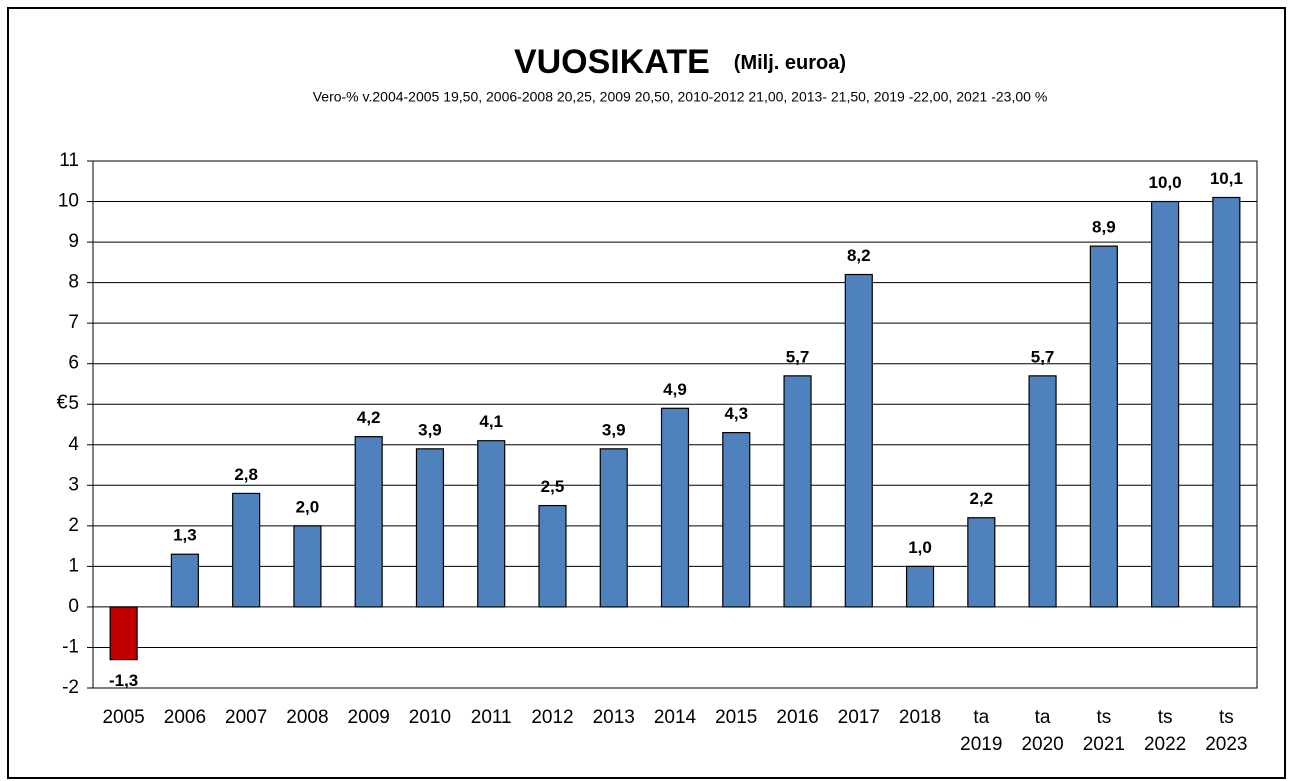  I want to click on x-tick-label-line: 2015, so click(736, 717).